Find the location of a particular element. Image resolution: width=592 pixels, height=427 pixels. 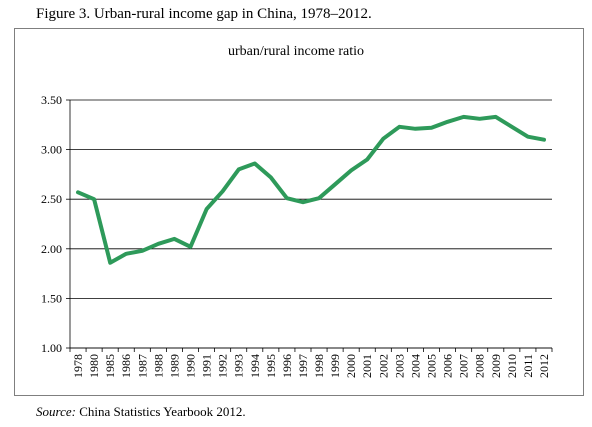

x-tick-label: 1994 is located at coordinates (255, 366).